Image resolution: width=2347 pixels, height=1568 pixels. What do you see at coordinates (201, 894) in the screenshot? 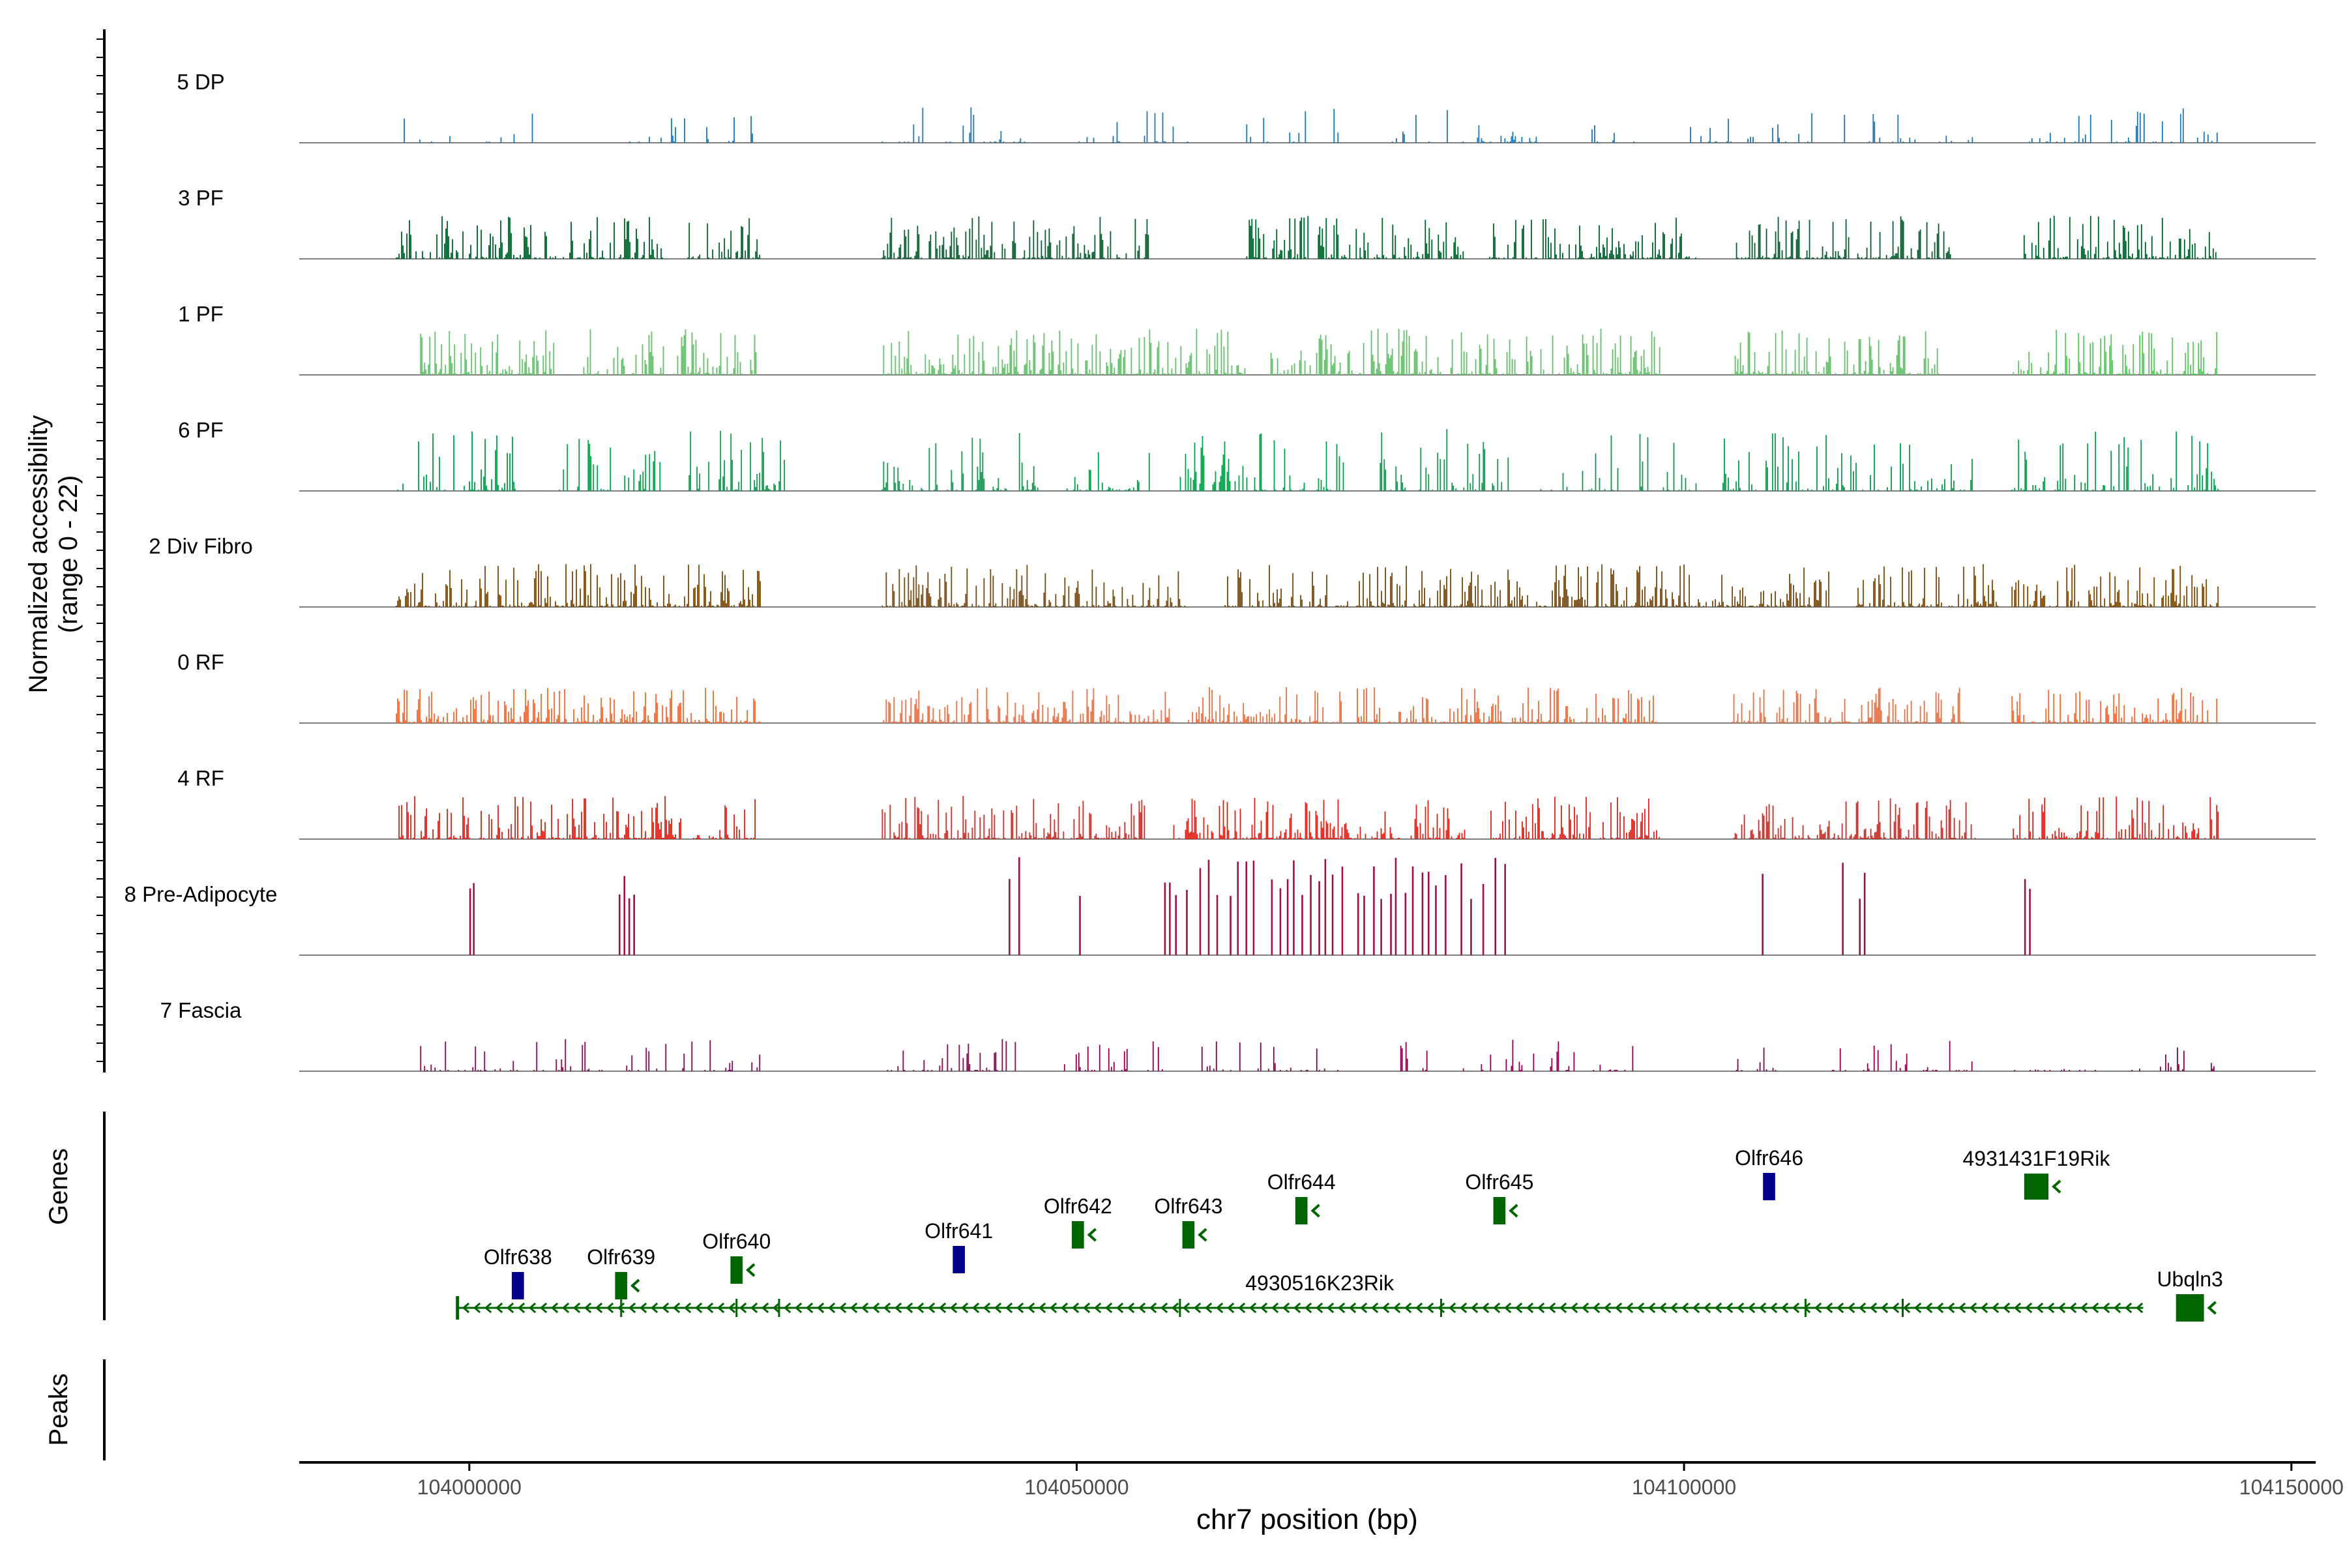
I see `track-label: 8 Pre-Adipocyte` at bounding box center [201, 894].